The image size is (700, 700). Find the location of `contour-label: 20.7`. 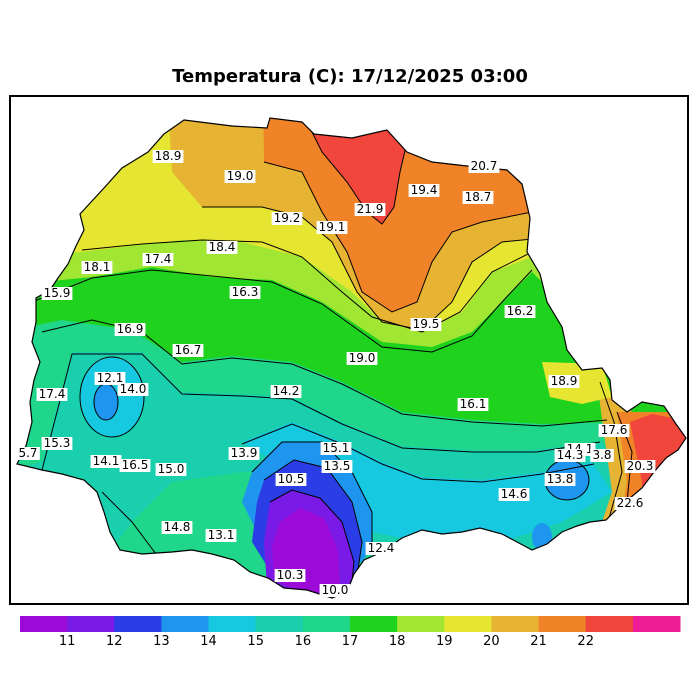

contour-label: 20.7 is located at coordinates (484, 166).